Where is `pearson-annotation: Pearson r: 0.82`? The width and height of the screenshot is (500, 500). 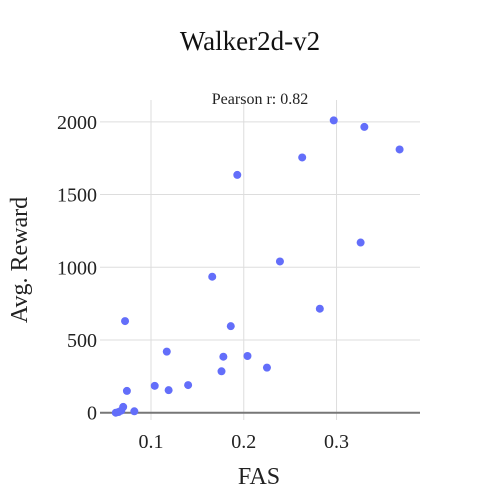 pearson-annotation: Pearson r: 0.82 is located at coordinates (260, 99).